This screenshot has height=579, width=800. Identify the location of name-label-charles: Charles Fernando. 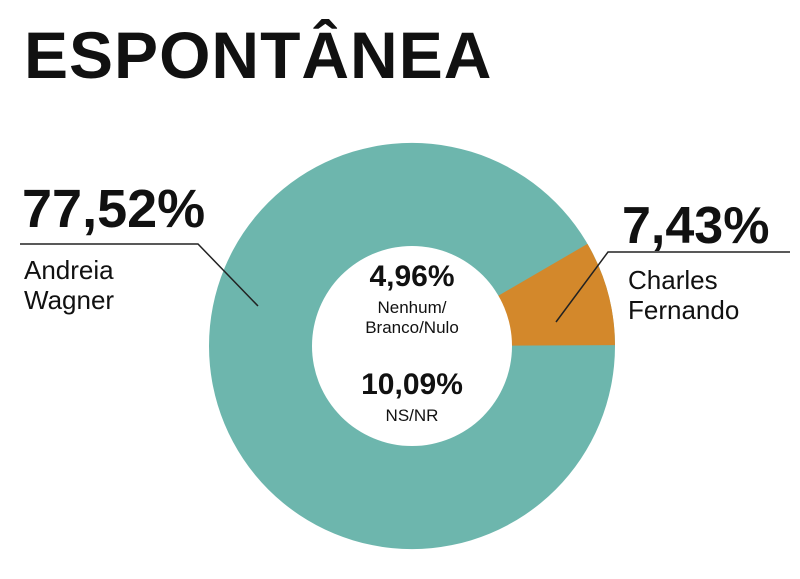
(684, 295).